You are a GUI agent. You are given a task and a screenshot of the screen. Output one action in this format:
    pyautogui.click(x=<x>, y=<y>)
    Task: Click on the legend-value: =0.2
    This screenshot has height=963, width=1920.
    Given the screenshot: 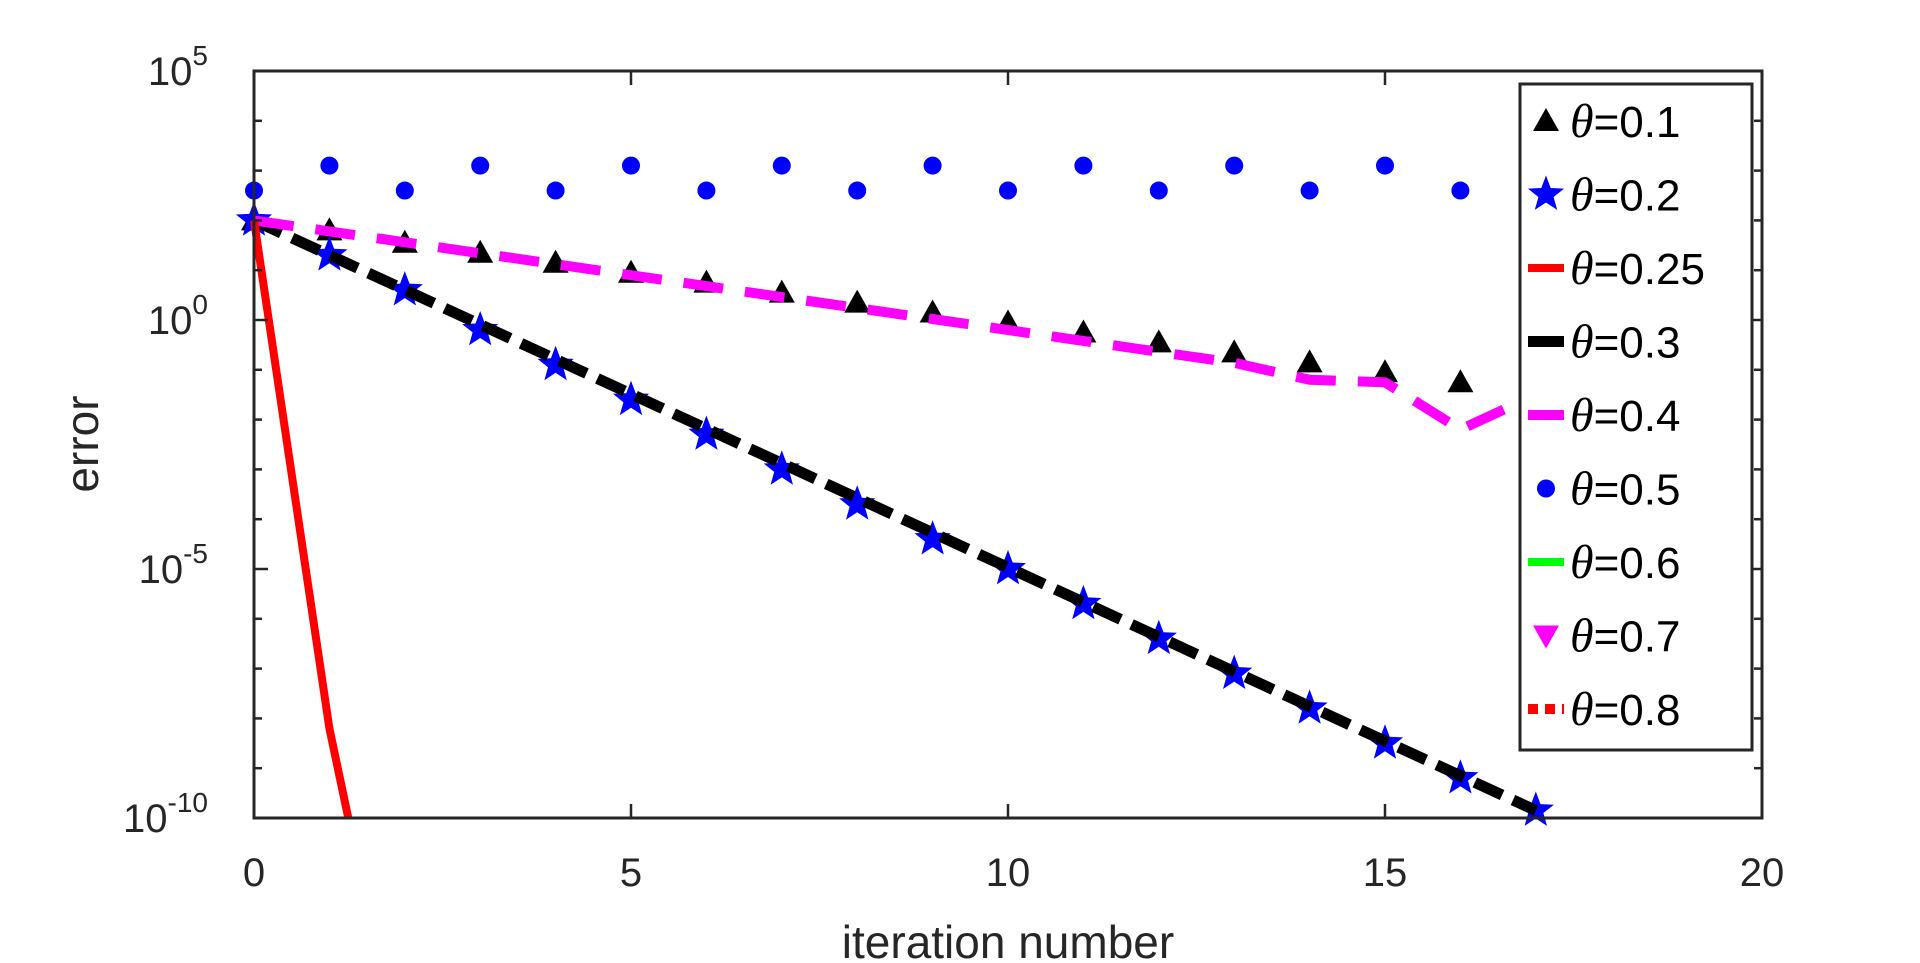 What is the action you would take?
    pyautogui.click(x=1637, y=196)
    